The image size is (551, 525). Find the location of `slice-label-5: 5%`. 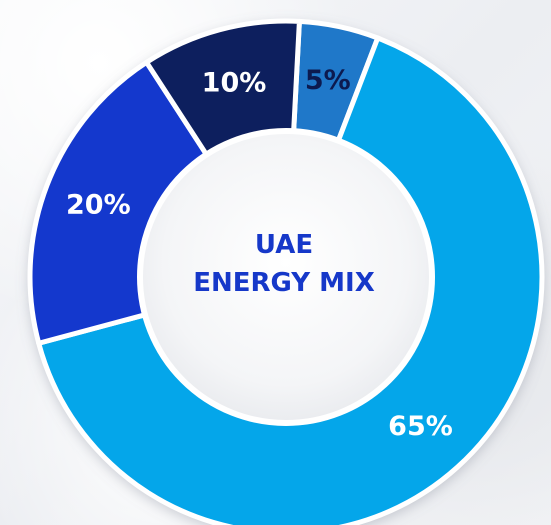

slice-label-5: 5% is located at coordinates (328, 80).